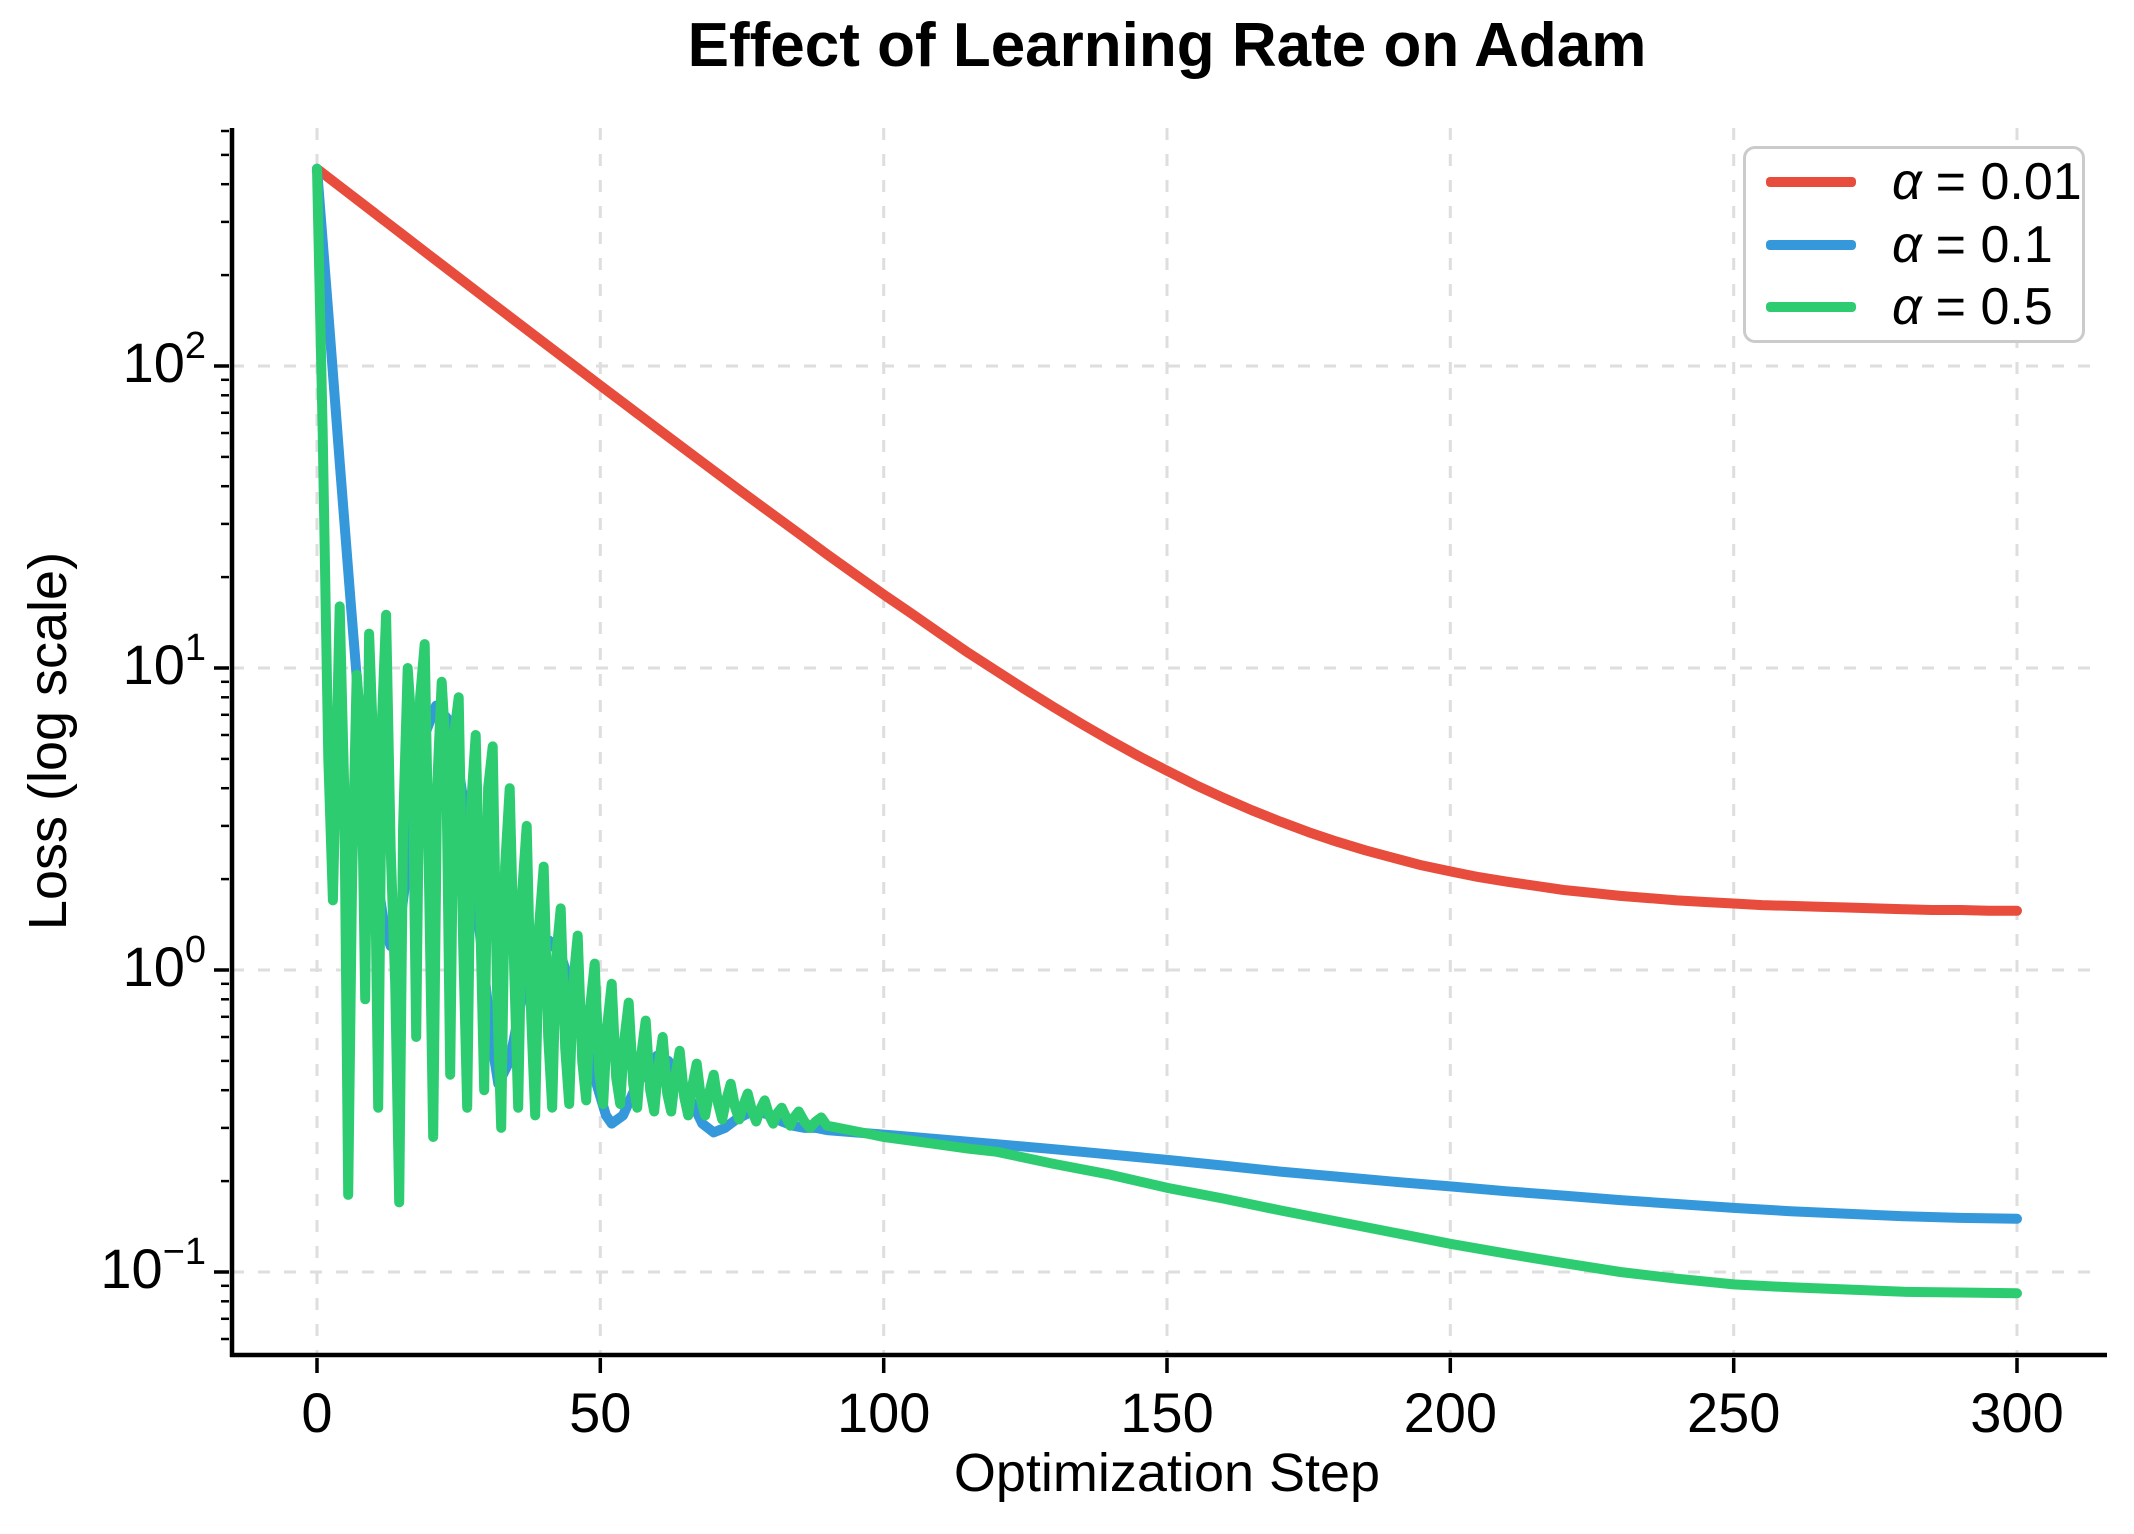 This screenshot has height=1534, width=2134. What do you see at coordinates (316, 1412) in the screenshot?
I see `x-tick-label: 0` at bounding box center [316, 1412].